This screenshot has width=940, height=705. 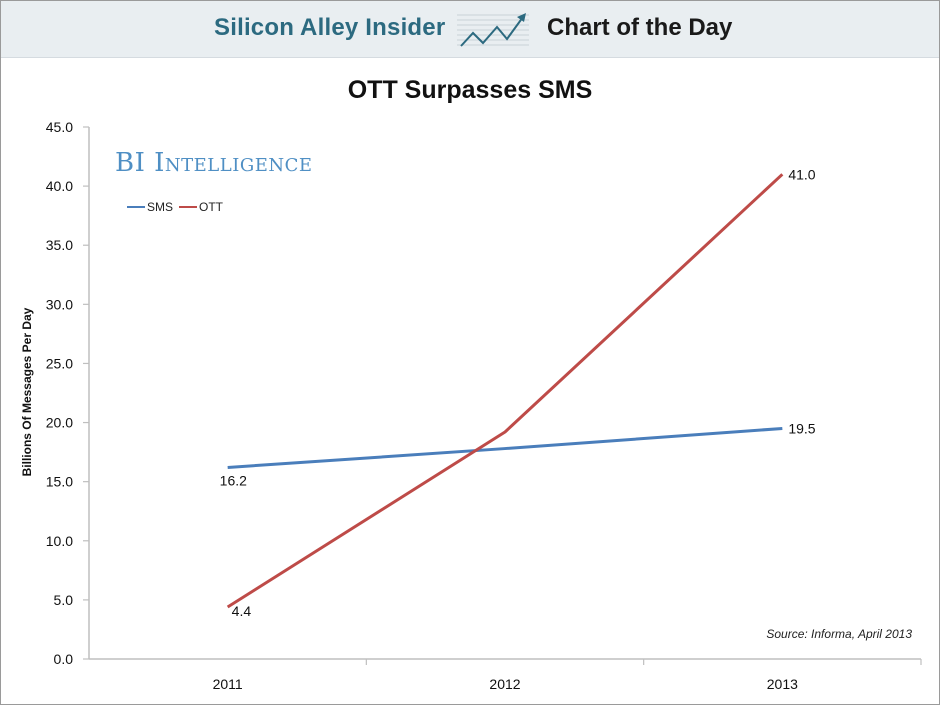 I want to click on brand-name: Silicon Alley Insider, so click(x=330, y=27).